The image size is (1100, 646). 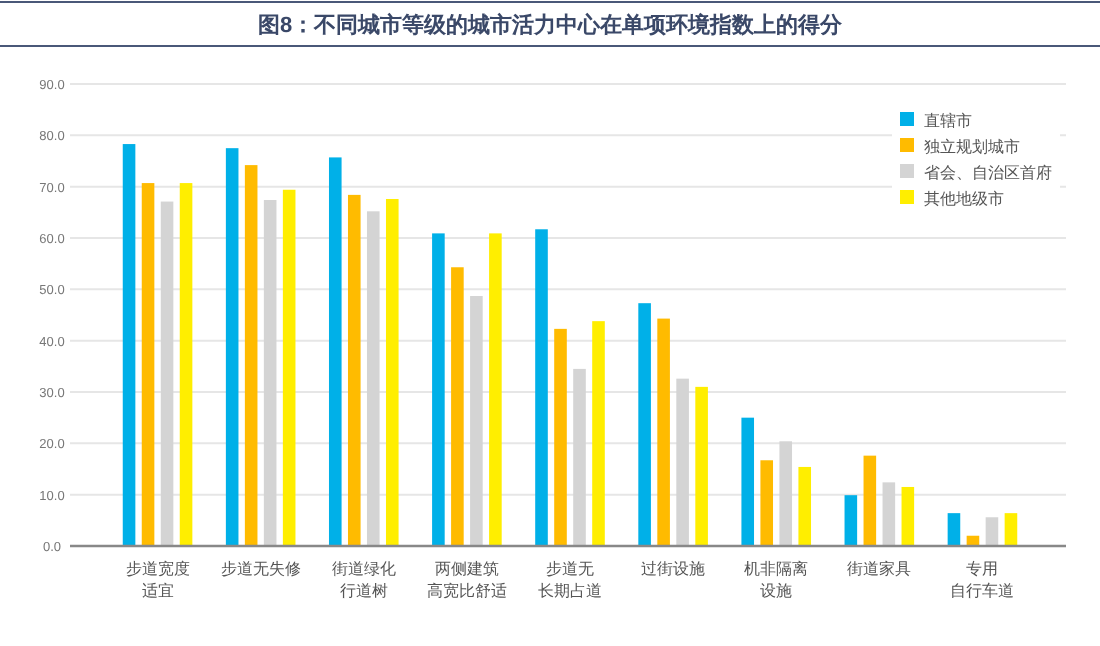 What do you see at coordinates (964, 199) in the screenshot?
I see `legend-label: 其他地级市` at bounding box center [964, 199].